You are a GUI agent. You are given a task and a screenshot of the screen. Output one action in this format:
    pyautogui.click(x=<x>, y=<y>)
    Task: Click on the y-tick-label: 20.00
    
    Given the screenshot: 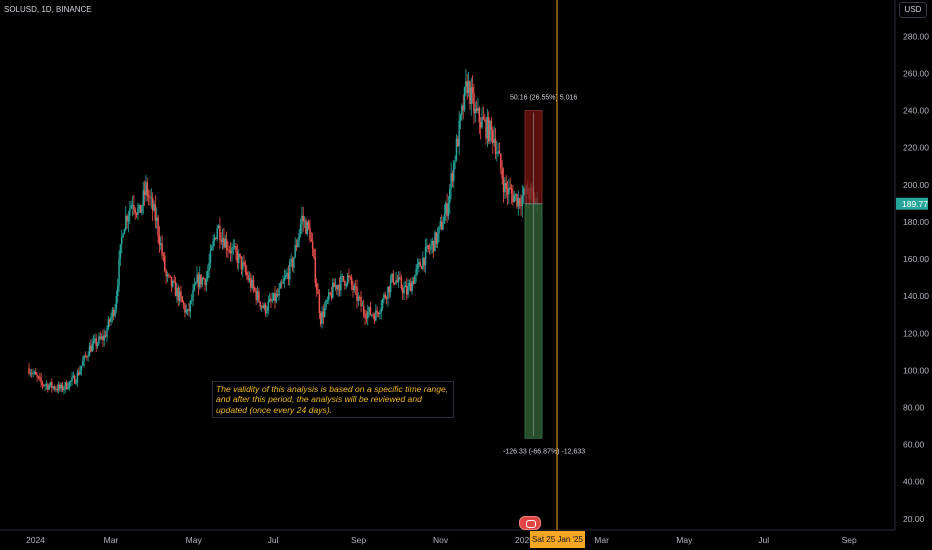 What is the action you would take?
    pyautogui.click(x=914, y=519)
    